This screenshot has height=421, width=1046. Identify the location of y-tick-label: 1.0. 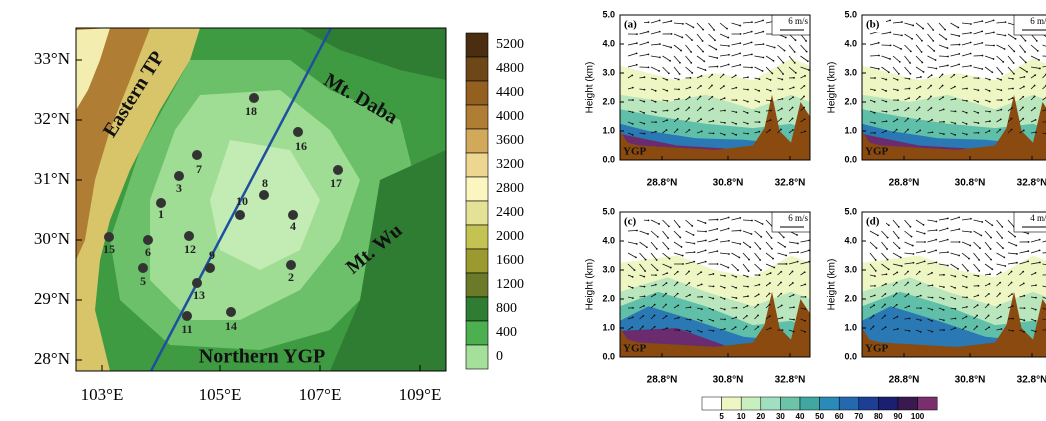
(608, 327).